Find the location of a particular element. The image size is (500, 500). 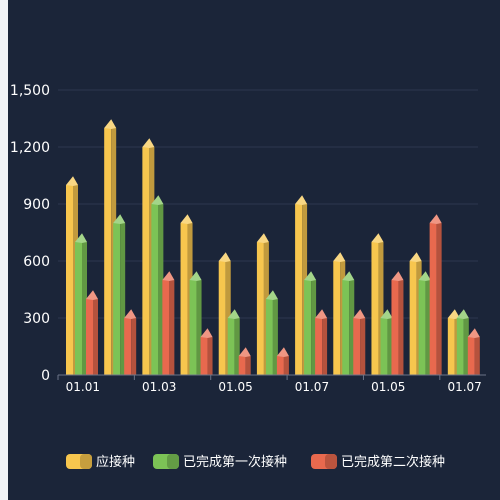

legend-label: 已完成第二次接种 is located at coordinates (393, 462).